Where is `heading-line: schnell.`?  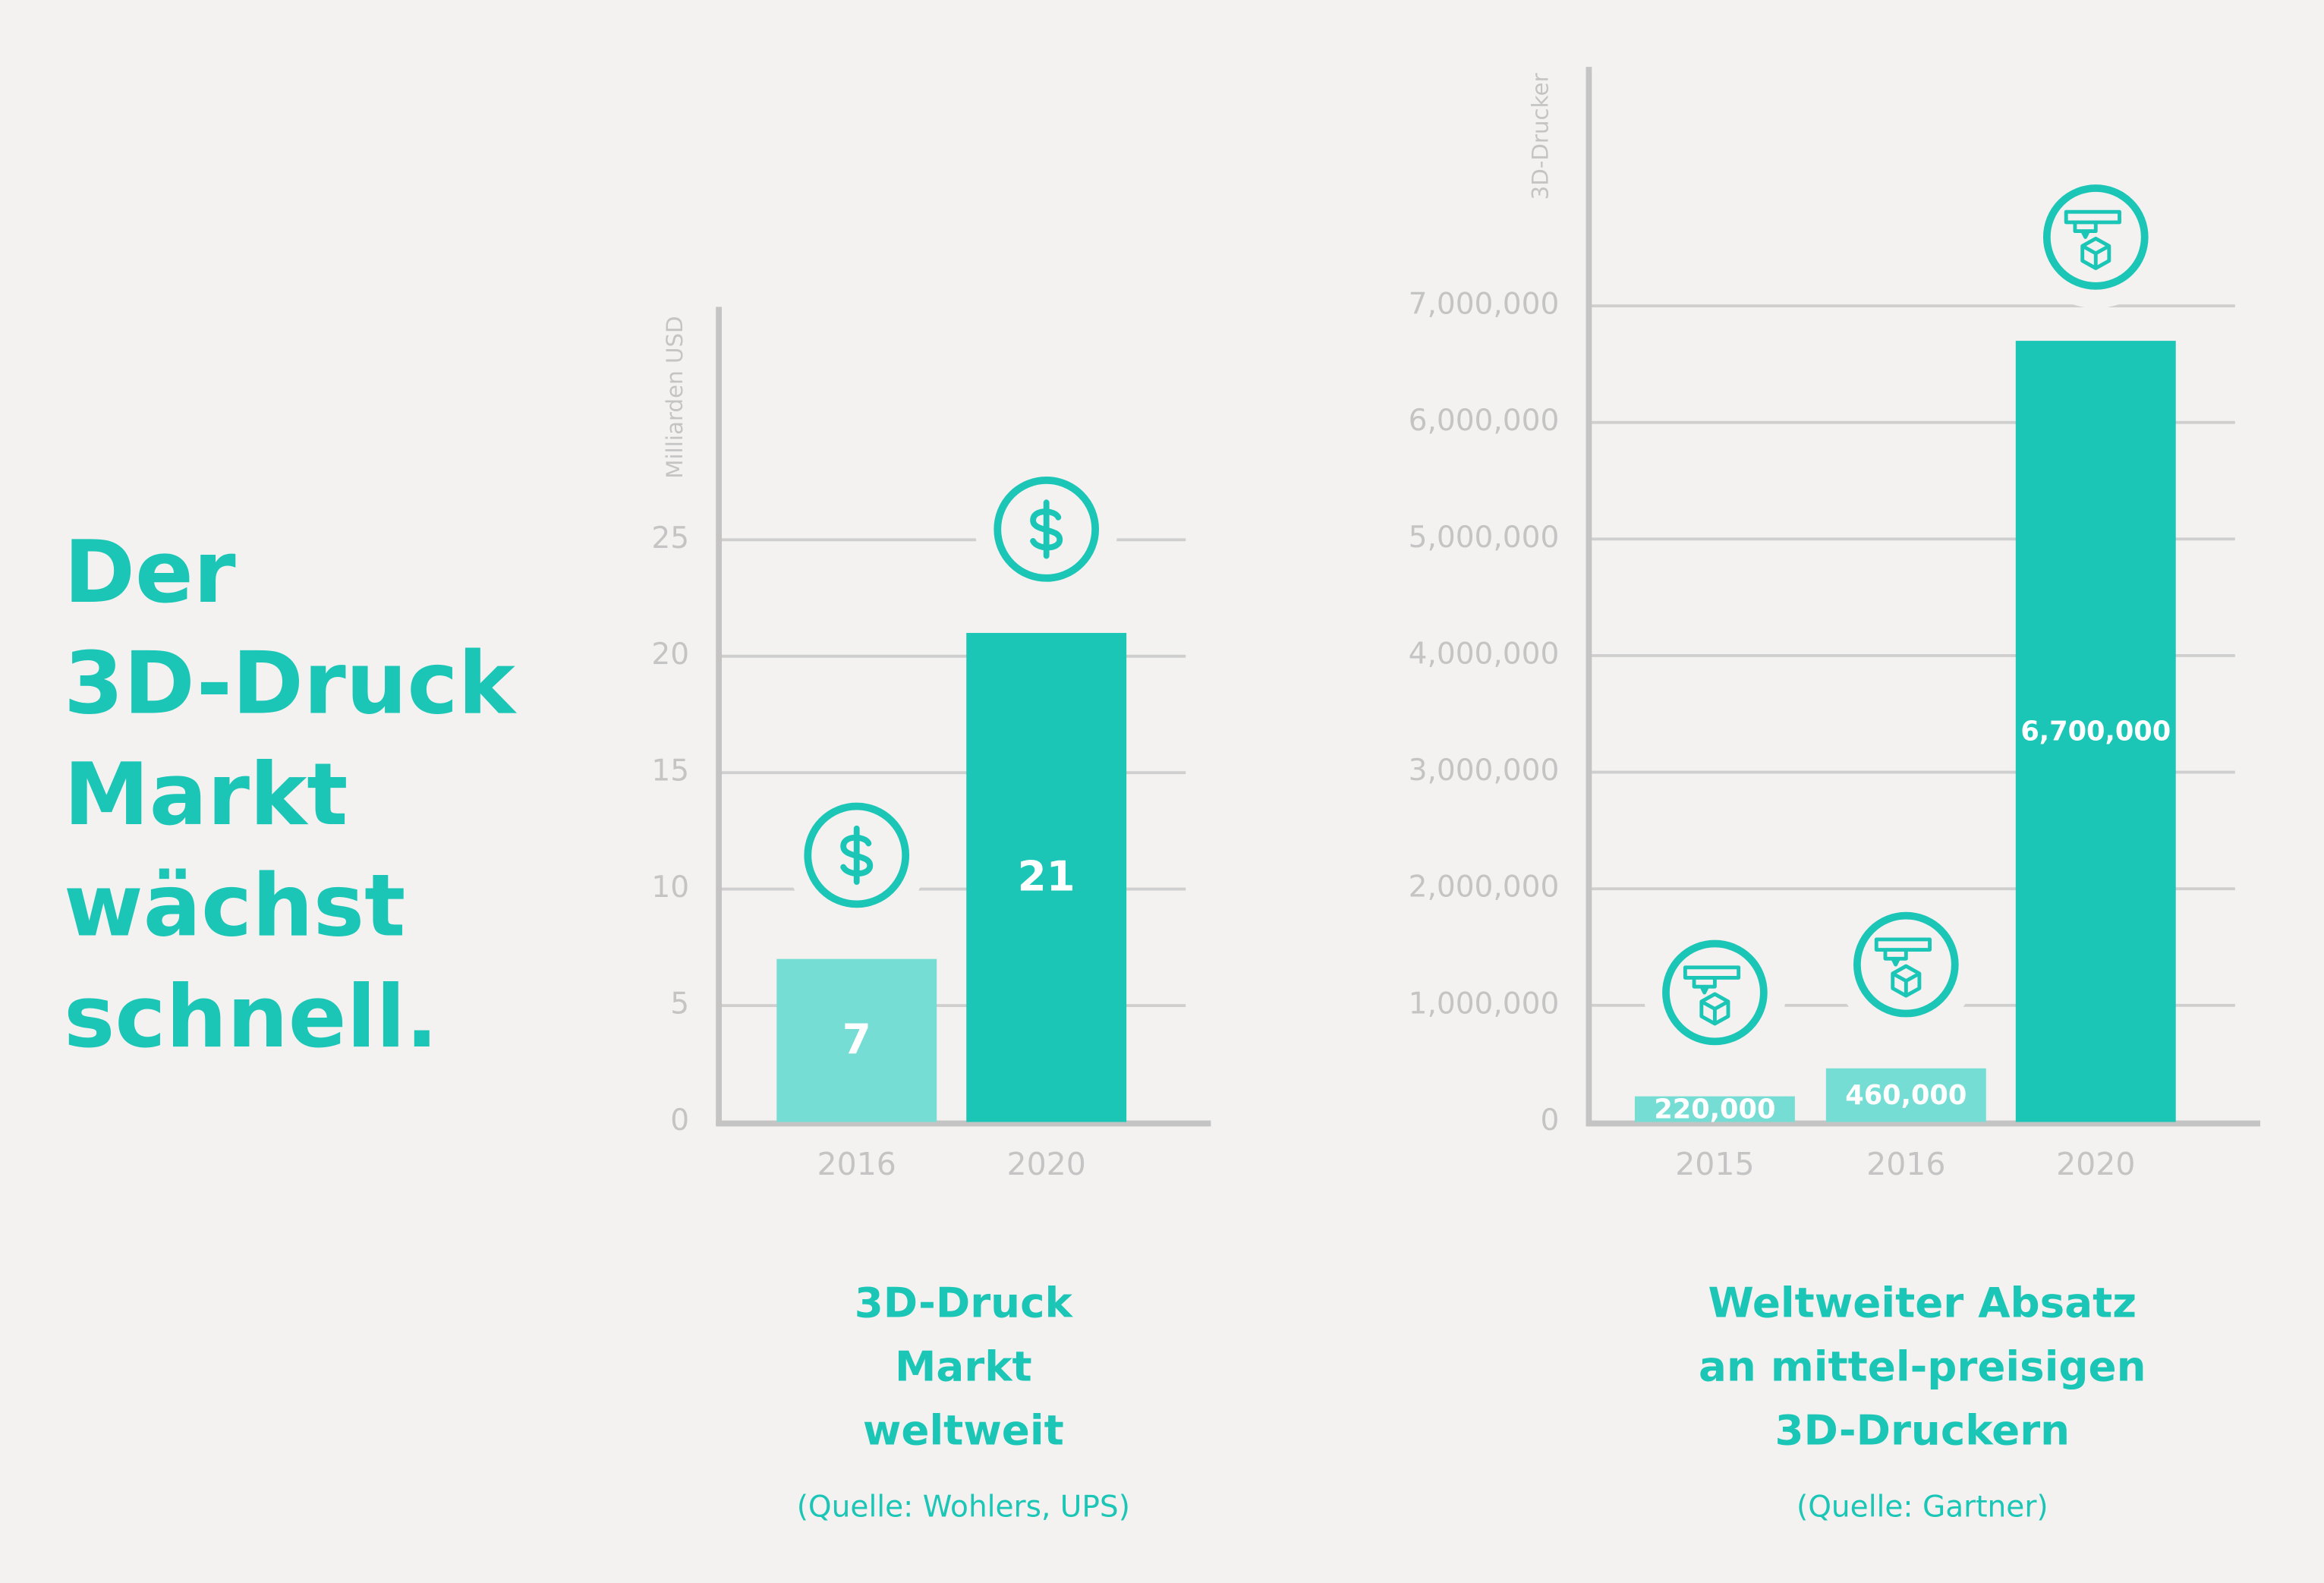
heading-line: schnell. is located at coordinates (251, 1017).